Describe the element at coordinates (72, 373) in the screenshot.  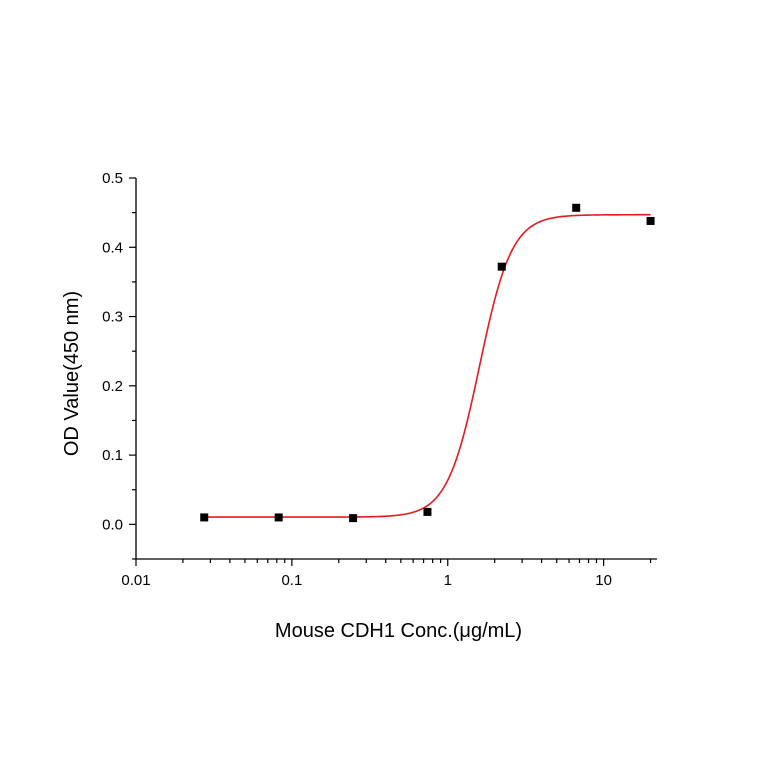
I see `y-axis-title: OD Value(450 nm)` at that location.